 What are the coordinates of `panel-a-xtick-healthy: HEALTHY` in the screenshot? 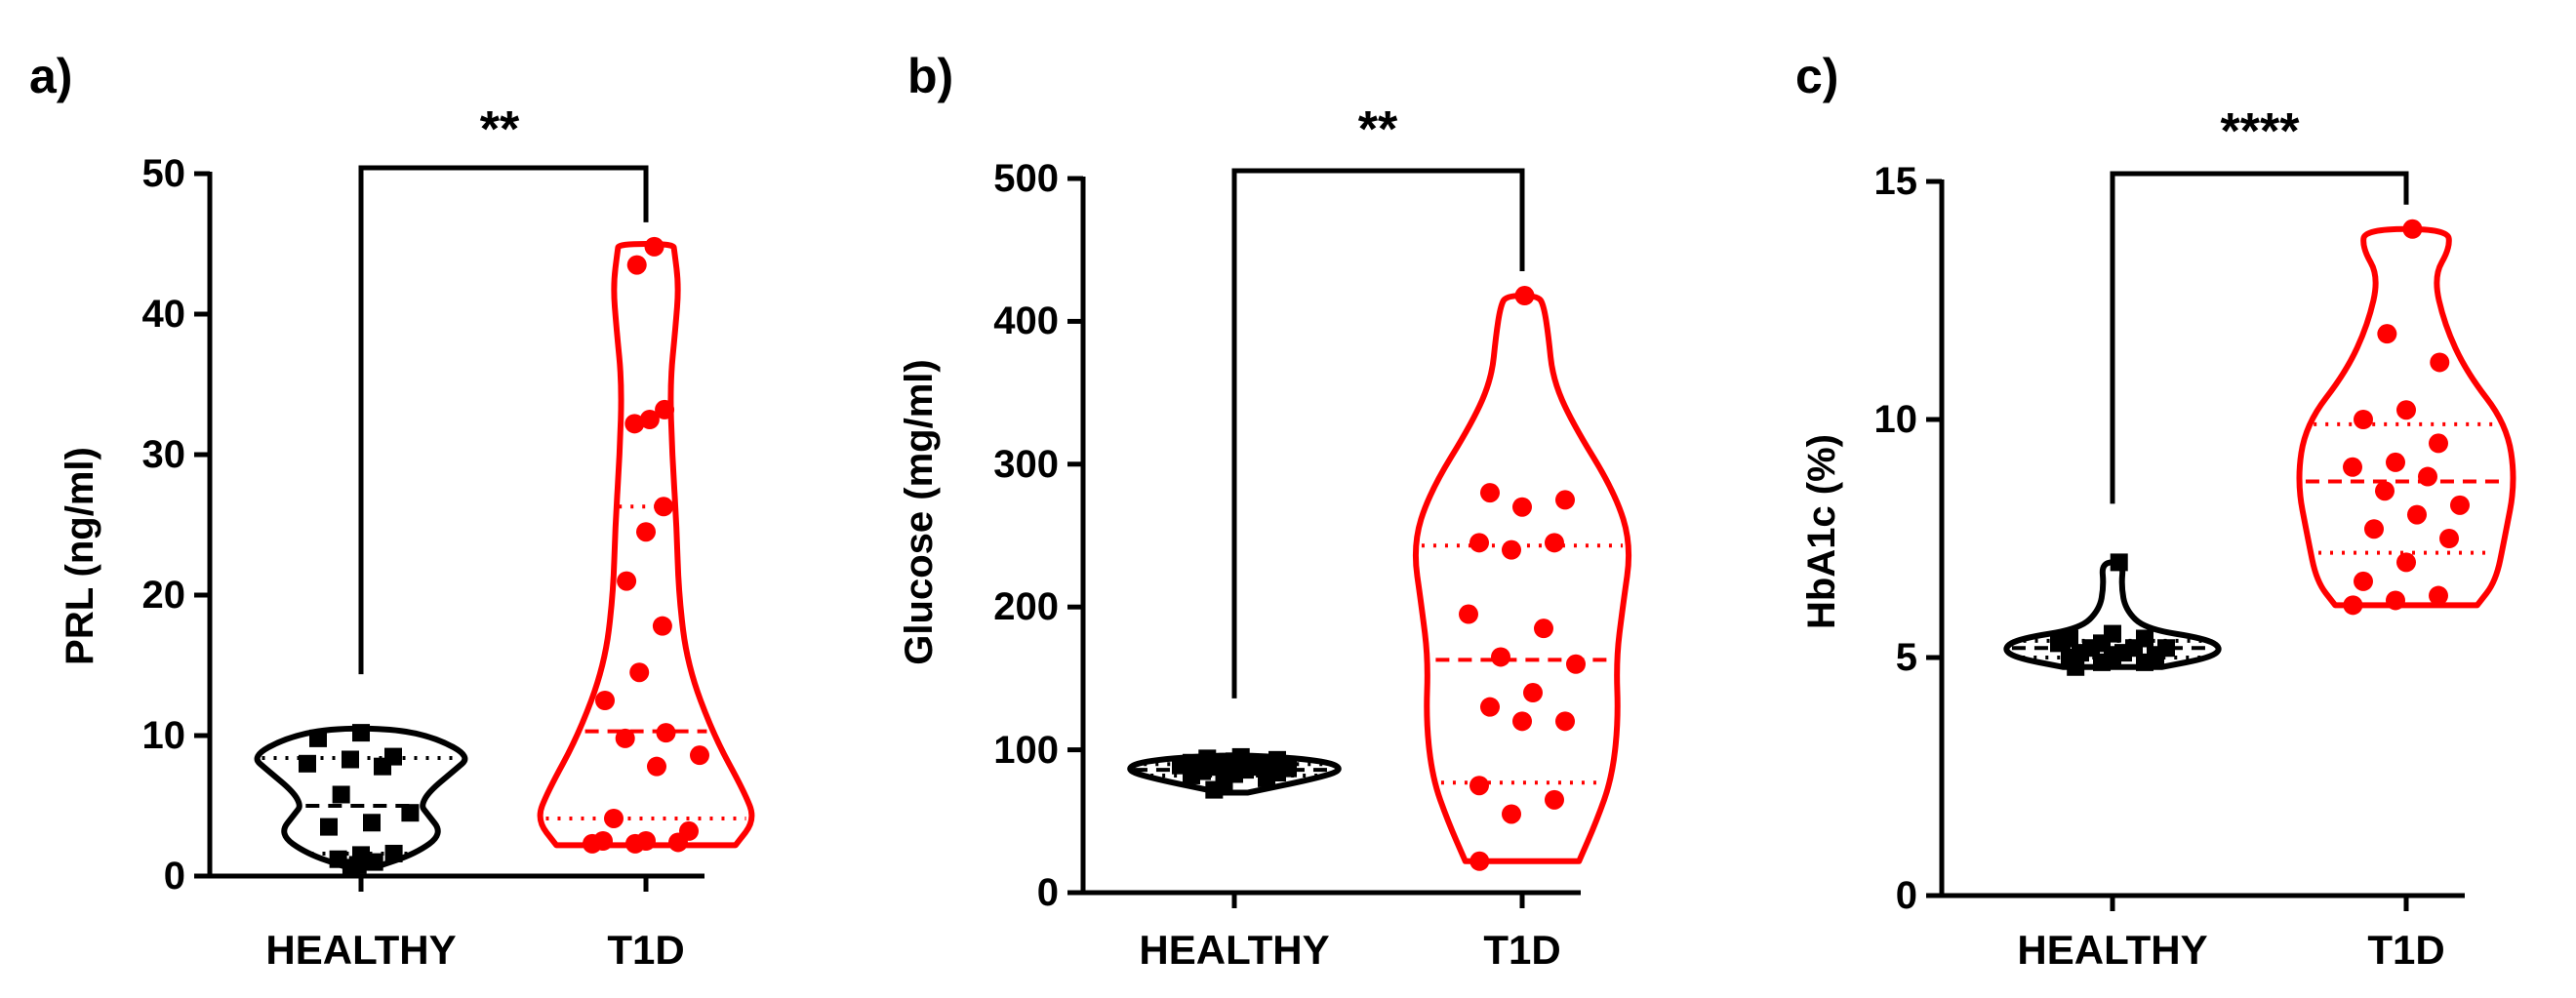 It's located at (360, 950).